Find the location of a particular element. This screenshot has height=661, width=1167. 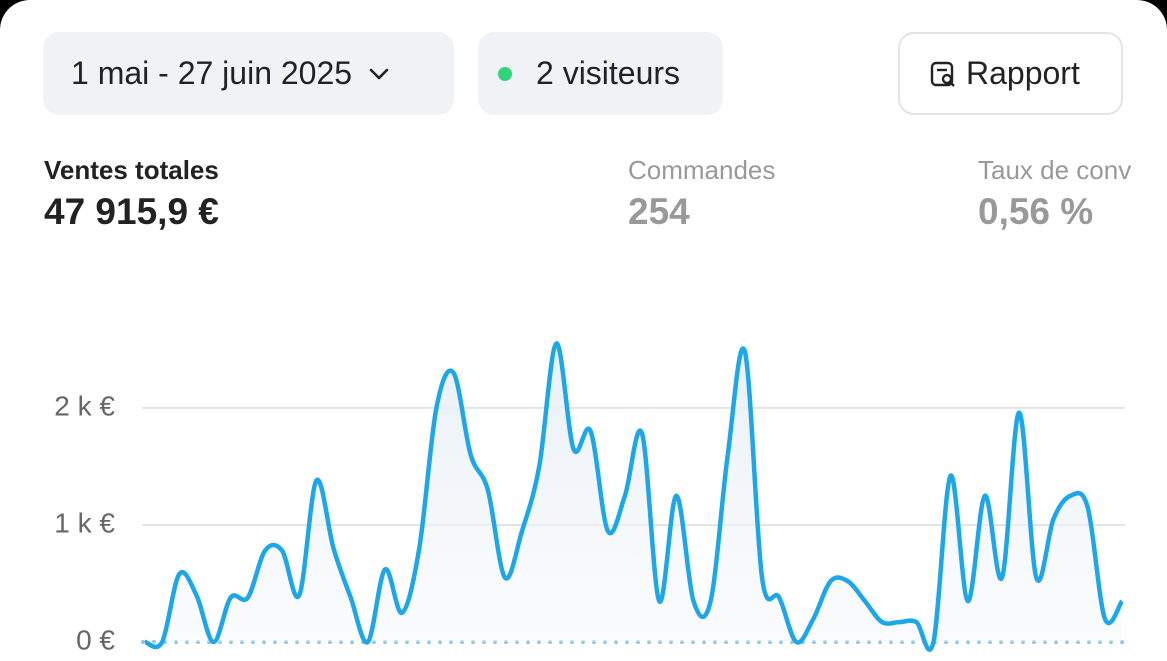

date-range: 1 mai - 27 juin 2025 is located at coordinates (212, 73).